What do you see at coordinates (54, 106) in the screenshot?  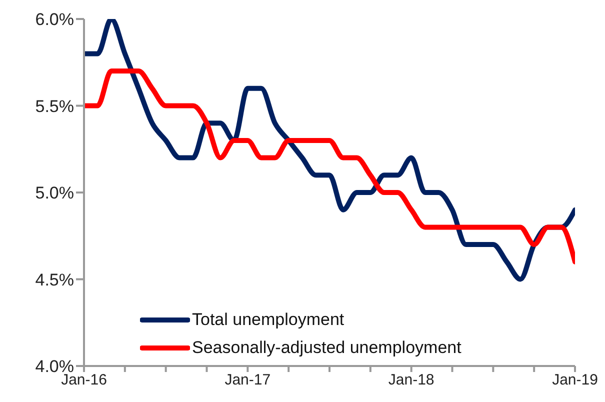 I see `y-tick-label: 5.5%` at bounding box center [54, 106].